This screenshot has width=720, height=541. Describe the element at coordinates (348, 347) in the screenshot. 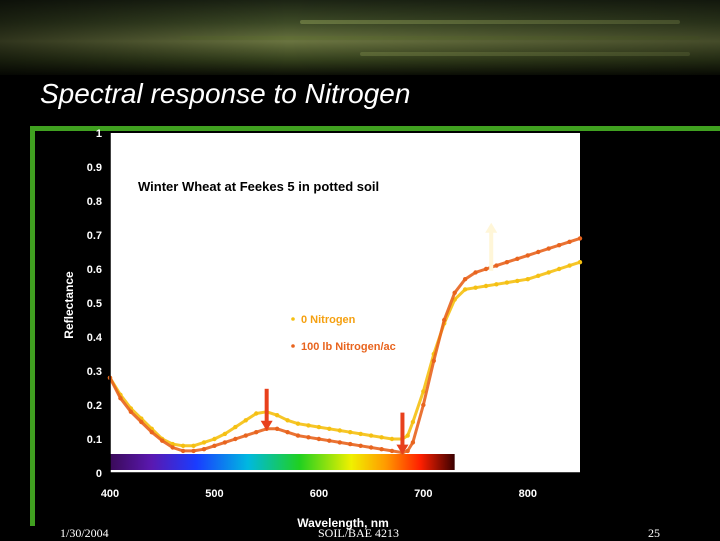

I see `legend-label-100-nitrogen: 100 lb Nitrogen/ac` at that location.